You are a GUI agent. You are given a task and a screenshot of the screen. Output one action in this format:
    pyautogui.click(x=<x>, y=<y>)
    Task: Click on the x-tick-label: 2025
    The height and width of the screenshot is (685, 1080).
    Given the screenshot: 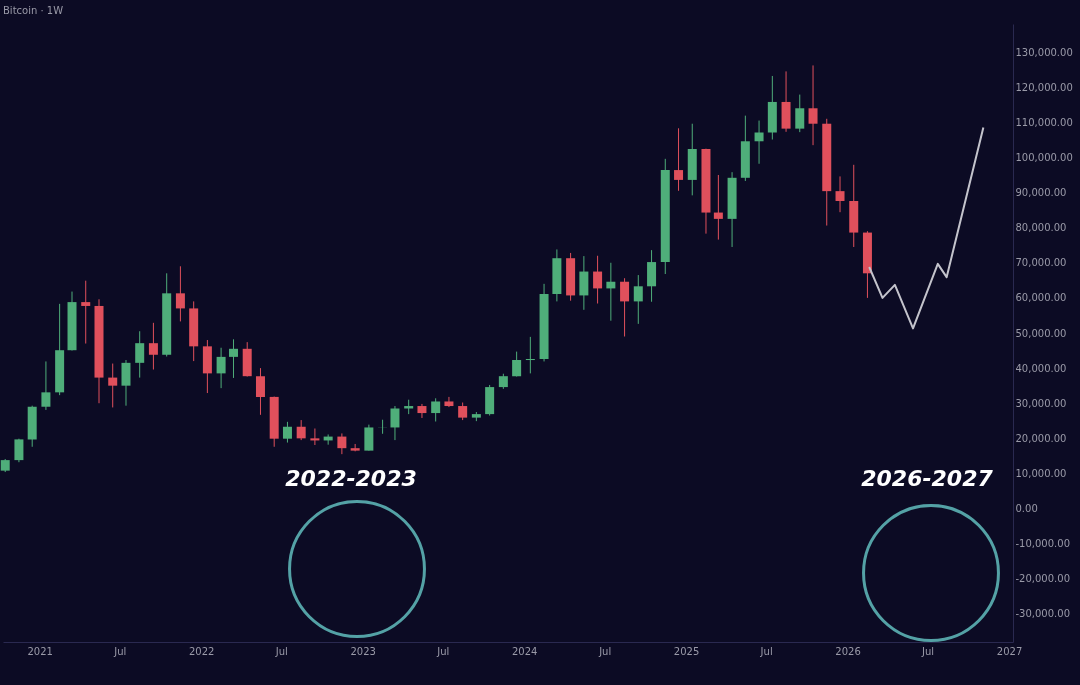 What is the action you would take?
    pyautogui.click(x=686, y=651)
    